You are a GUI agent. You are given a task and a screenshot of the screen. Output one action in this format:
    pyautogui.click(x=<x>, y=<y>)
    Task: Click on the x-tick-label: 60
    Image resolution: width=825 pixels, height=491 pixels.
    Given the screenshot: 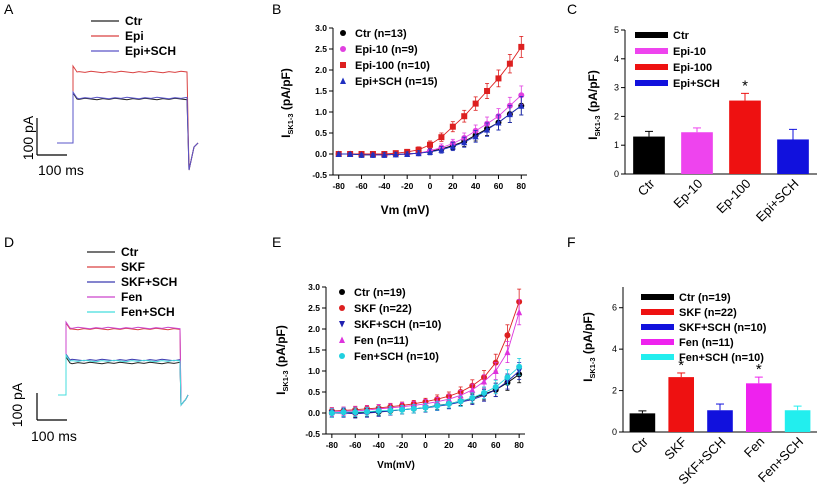 What is the action you would take?
    pyautogui.click(x=496, y=445)
    